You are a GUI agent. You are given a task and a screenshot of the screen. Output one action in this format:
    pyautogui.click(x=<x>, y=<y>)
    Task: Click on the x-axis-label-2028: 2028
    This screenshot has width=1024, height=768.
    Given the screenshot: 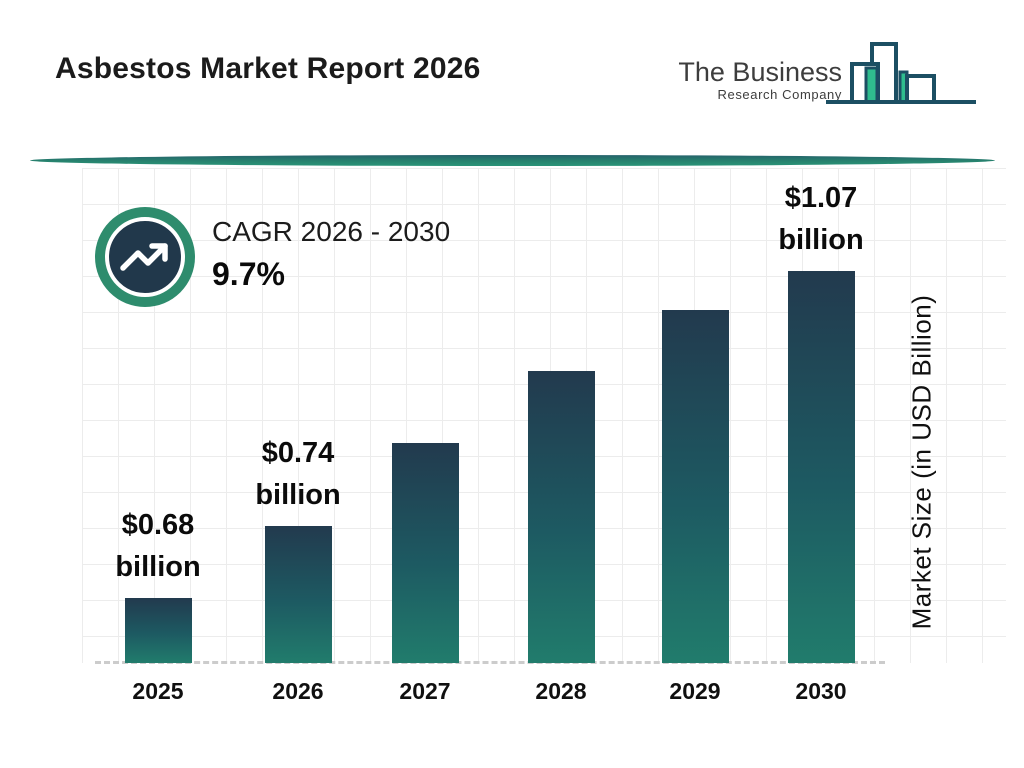 What is the action you would take?
    pyautogui.click(x=561, y=691)
    